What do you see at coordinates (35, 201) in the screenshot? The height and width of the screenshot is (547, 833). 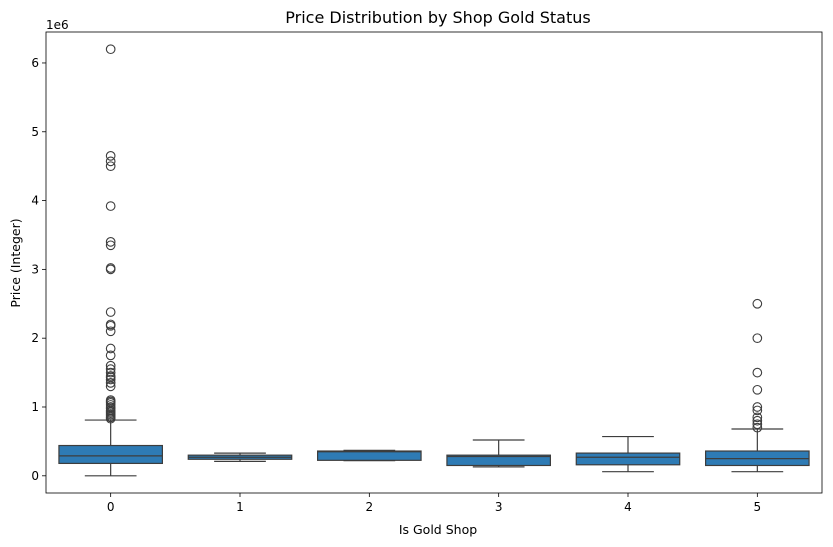 I see `y-tick-label: 4` at bounding box center [35, 201].